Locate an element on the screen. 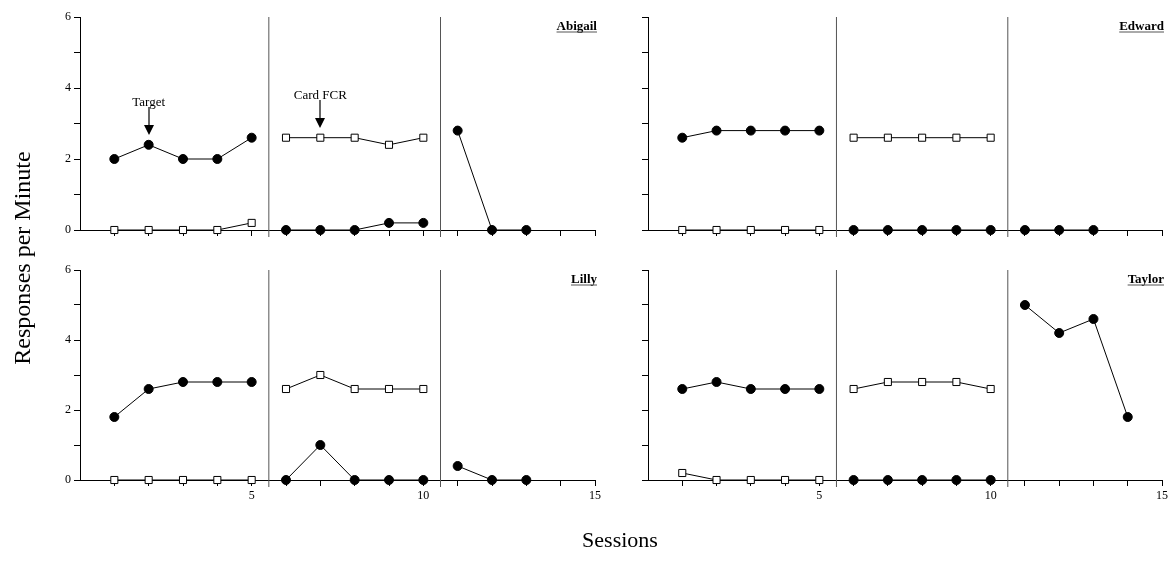 The width and height of the screenshot is (1172, 565). annotation: Card FCR is located at coordinates (320, 94).